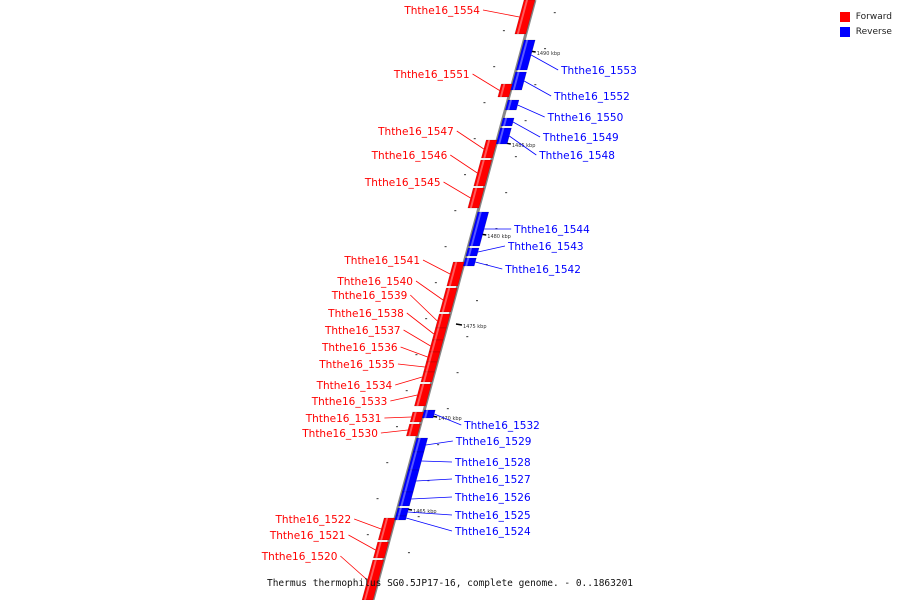 The height and width of the screenshot is (600, 900). I want to click on gene-label-reverse: Ththe16_1529, so click(493, 442).